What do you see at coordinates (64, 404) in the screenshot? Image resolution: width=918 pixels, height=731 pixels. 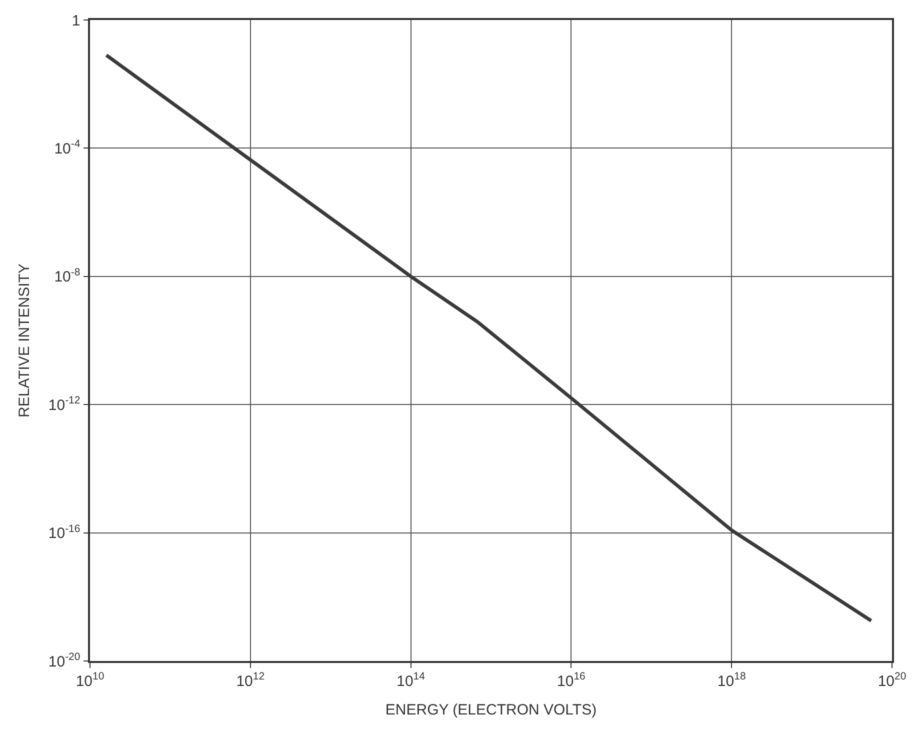 I see `y-tick-label: 10$^{-12}$` at bounding box center [64, 404].